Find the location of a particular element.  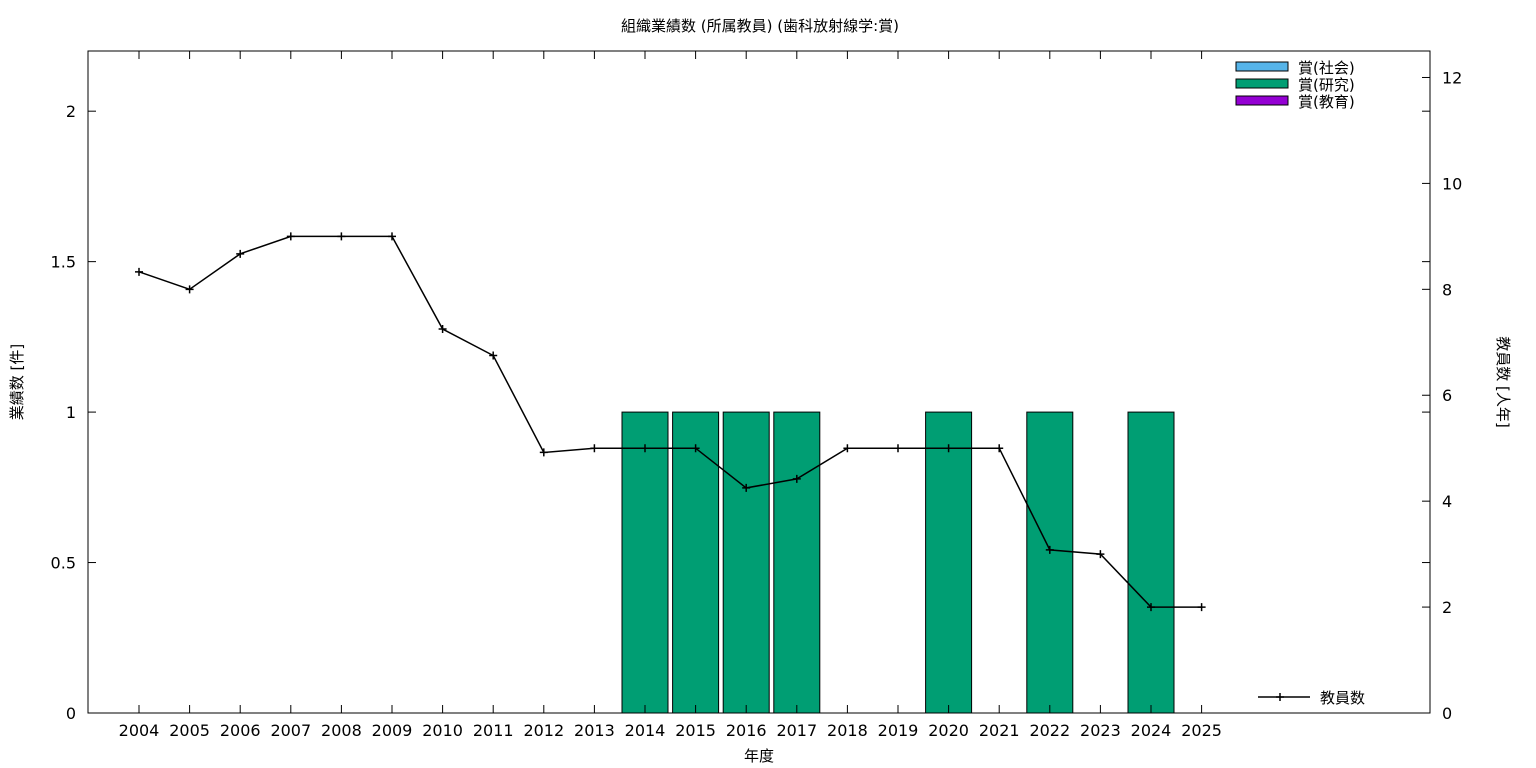

y2-tick-label: 2 is located at coordinates (1447, 607).